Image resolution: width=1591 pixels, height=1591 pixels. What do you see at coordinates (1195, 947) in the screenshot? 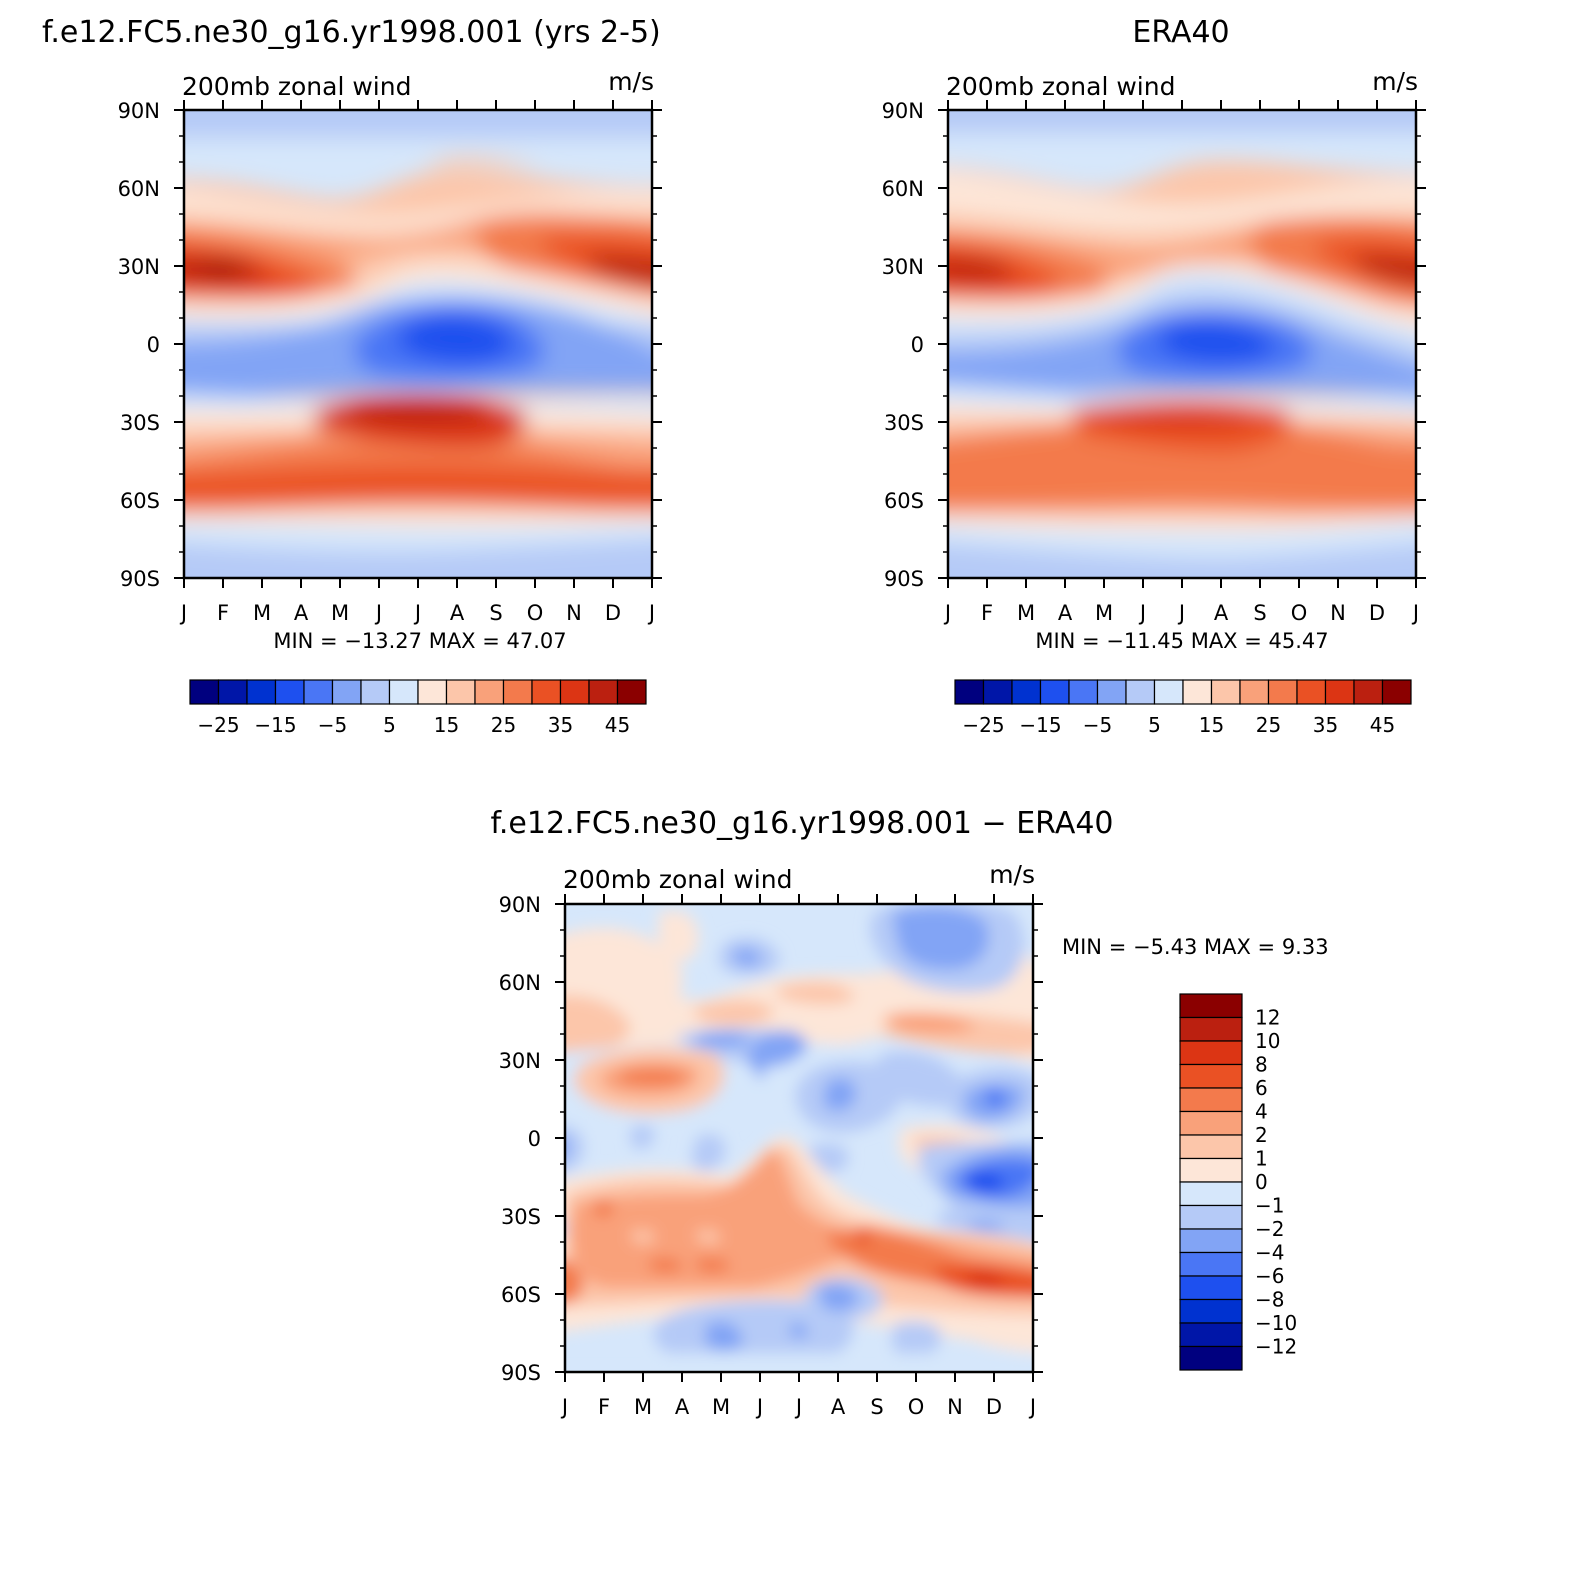
I see `stats-text: MIN = −5.43 MAX = 9.33` at bounding box center [1195, 947].